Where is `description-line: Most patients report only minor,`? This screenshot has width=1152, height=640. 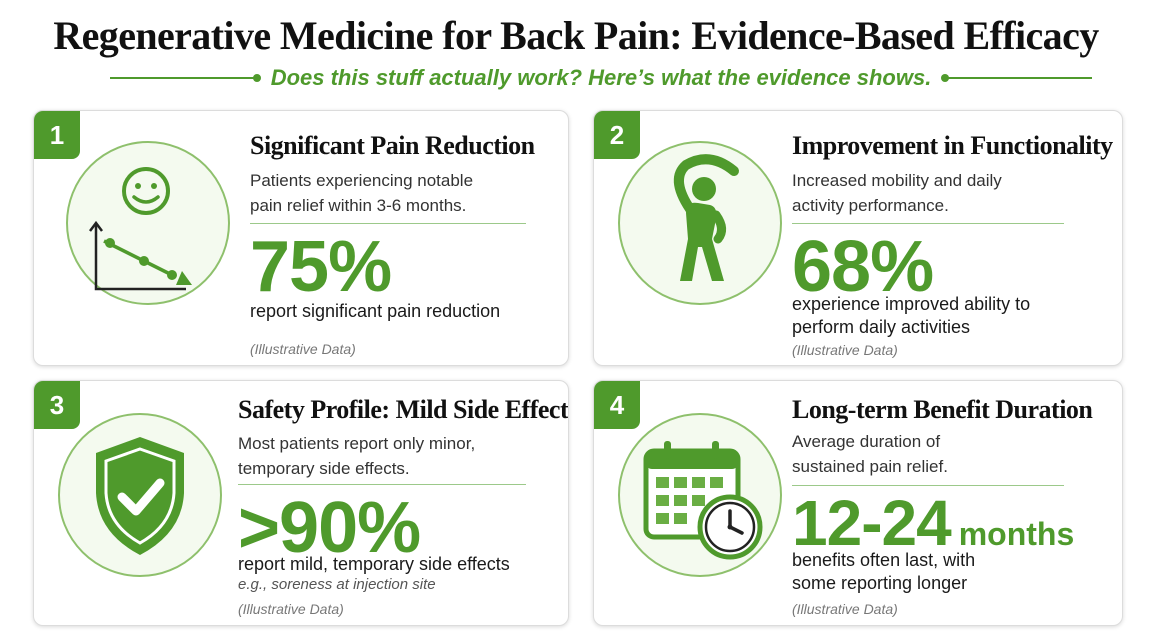 description-line: Most patients report only minor, is located at coordinates (357, 443).